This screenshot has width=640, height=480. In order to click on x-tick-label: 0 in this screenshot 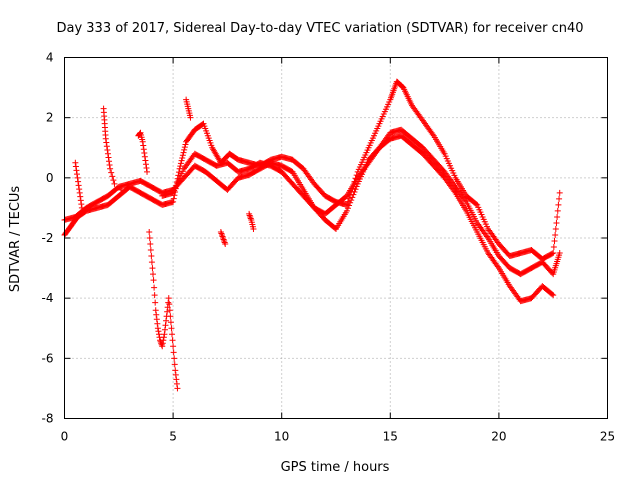, I will do `click(65, 437)`.